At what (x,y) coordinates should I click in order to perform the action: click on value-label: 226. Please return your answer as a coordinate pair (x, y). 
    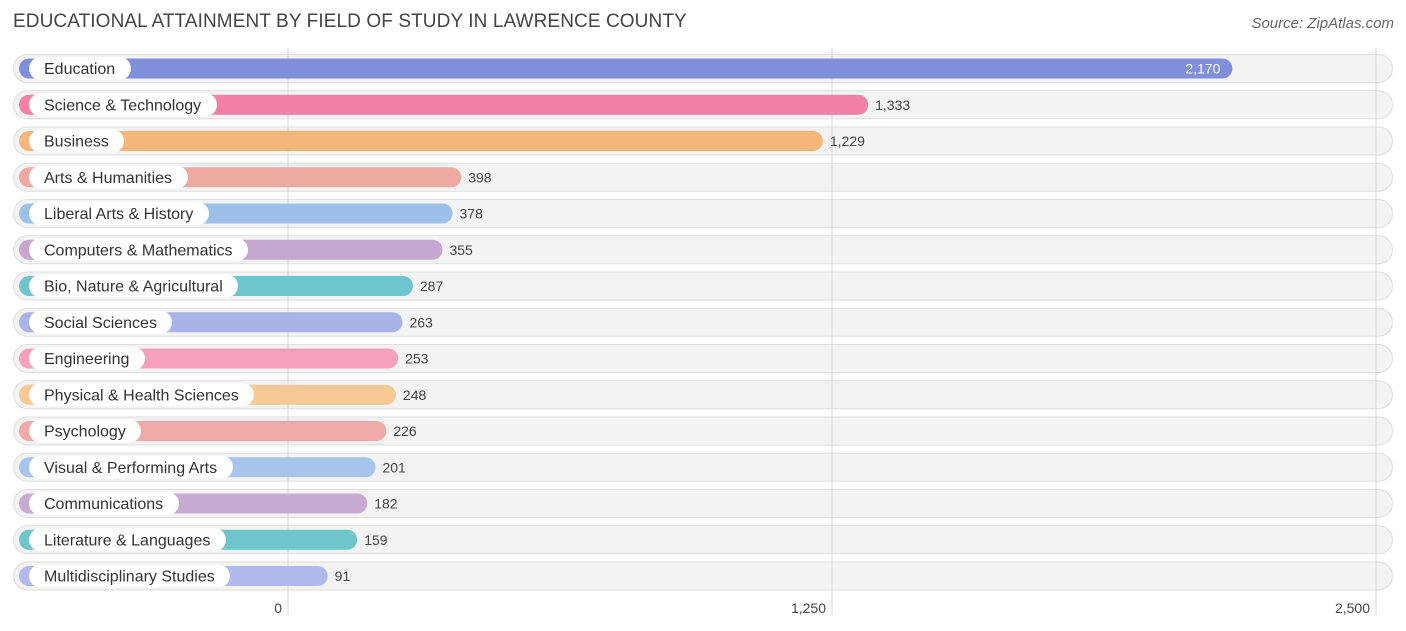
    Looking at the image, I should click on (405, 431).